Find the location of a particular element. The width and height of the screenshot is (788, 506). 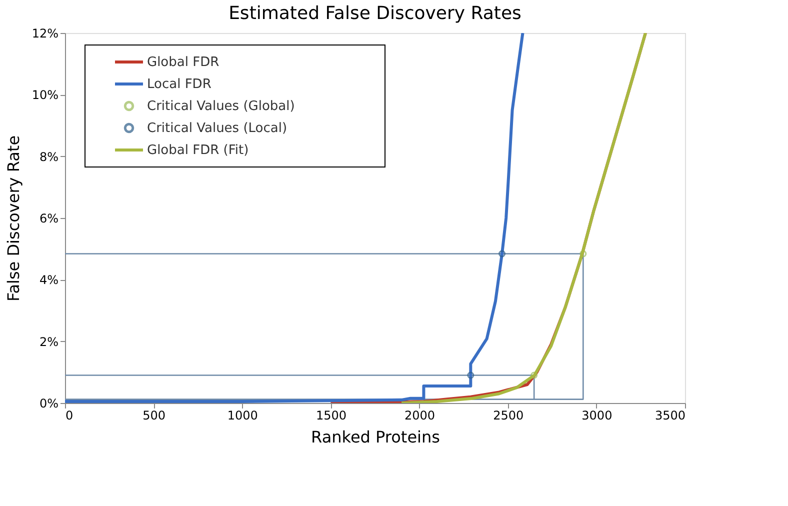

x-axis-title: Ranked Proteins is located at coordinates (375, 437).